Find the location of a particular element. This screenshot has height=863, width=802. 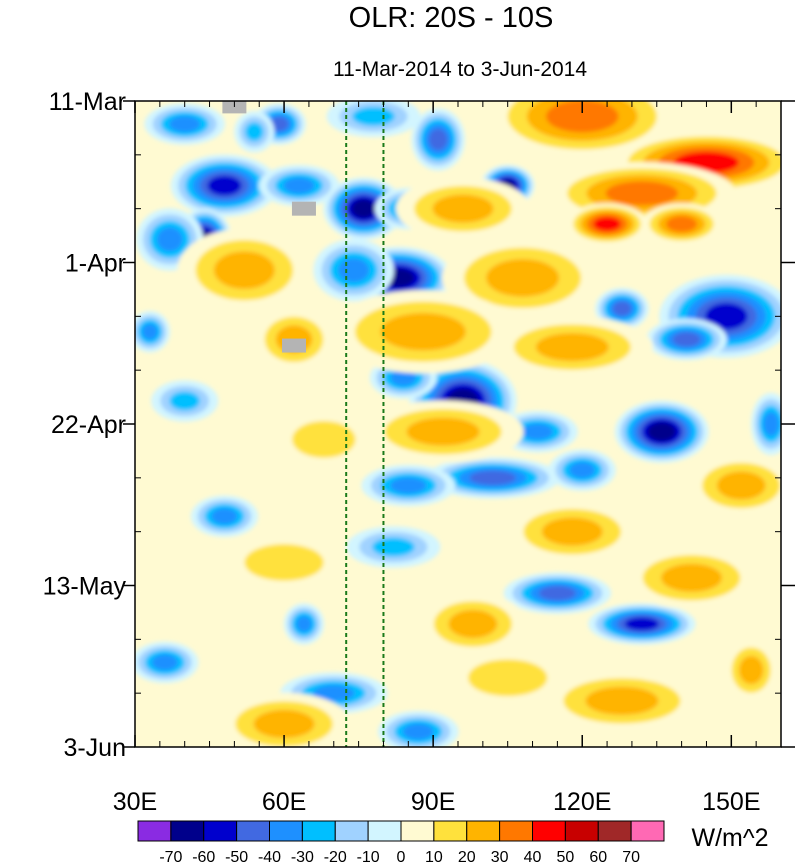

chart-subtitle: 11-Mar-2014 to 3-Jun-2014 is located at coordinates (460, 69).